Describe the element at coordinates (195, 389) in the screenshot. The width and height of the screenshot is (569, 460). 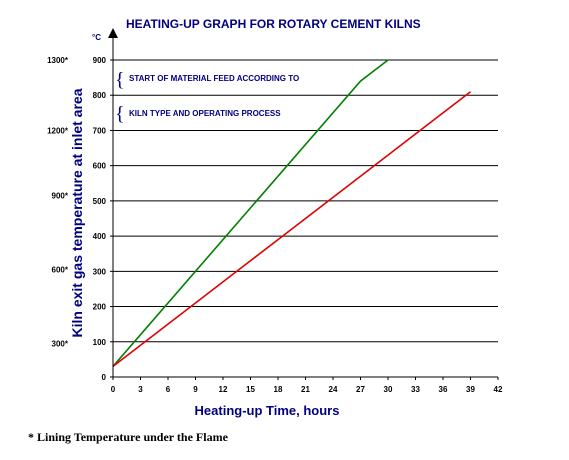
I see `x-tick-label-9: 9` at that location.